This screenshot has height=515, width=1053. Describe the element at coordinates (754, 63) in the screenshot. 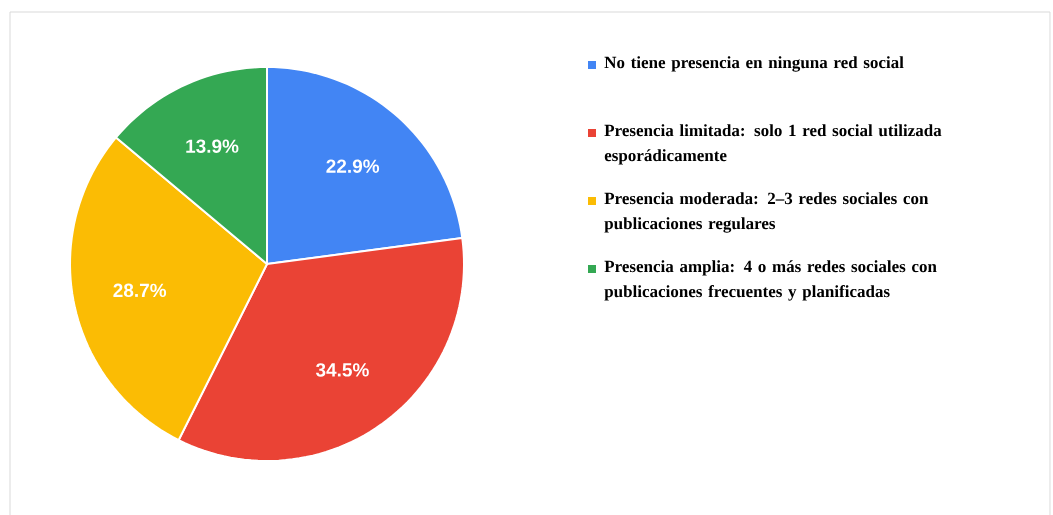

I see `legend-label: No tiene presencia en ninguna red social` at that location.